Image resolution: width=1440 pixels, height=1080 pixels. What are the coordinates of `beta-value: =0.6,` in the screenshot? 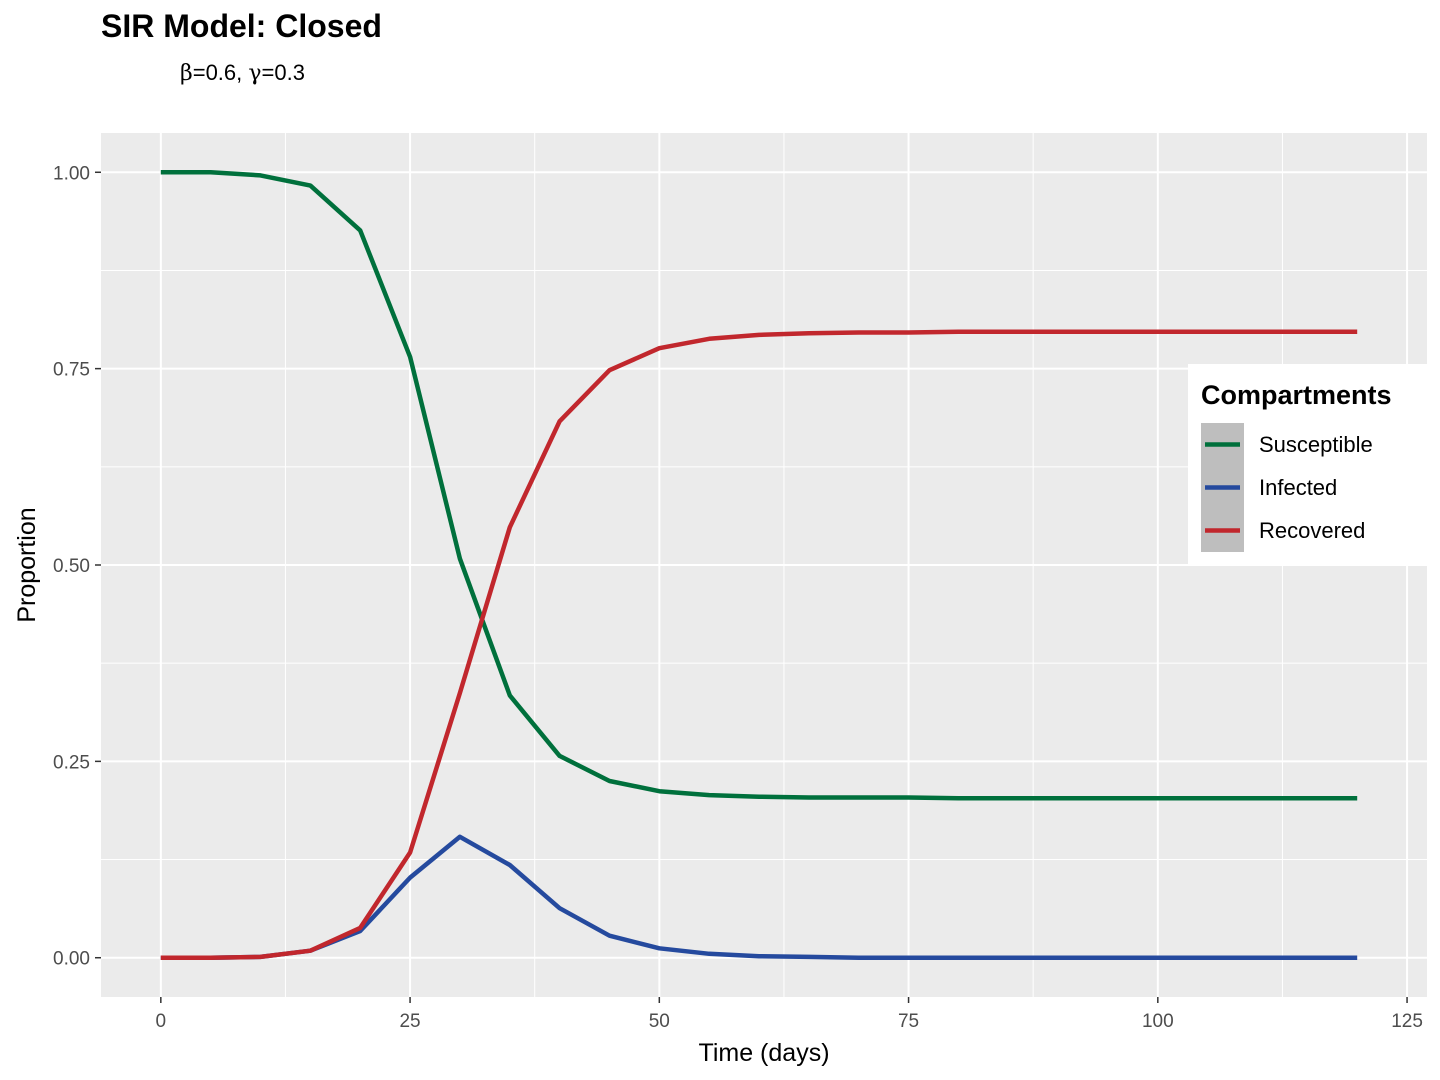 It's located at (217, 72).